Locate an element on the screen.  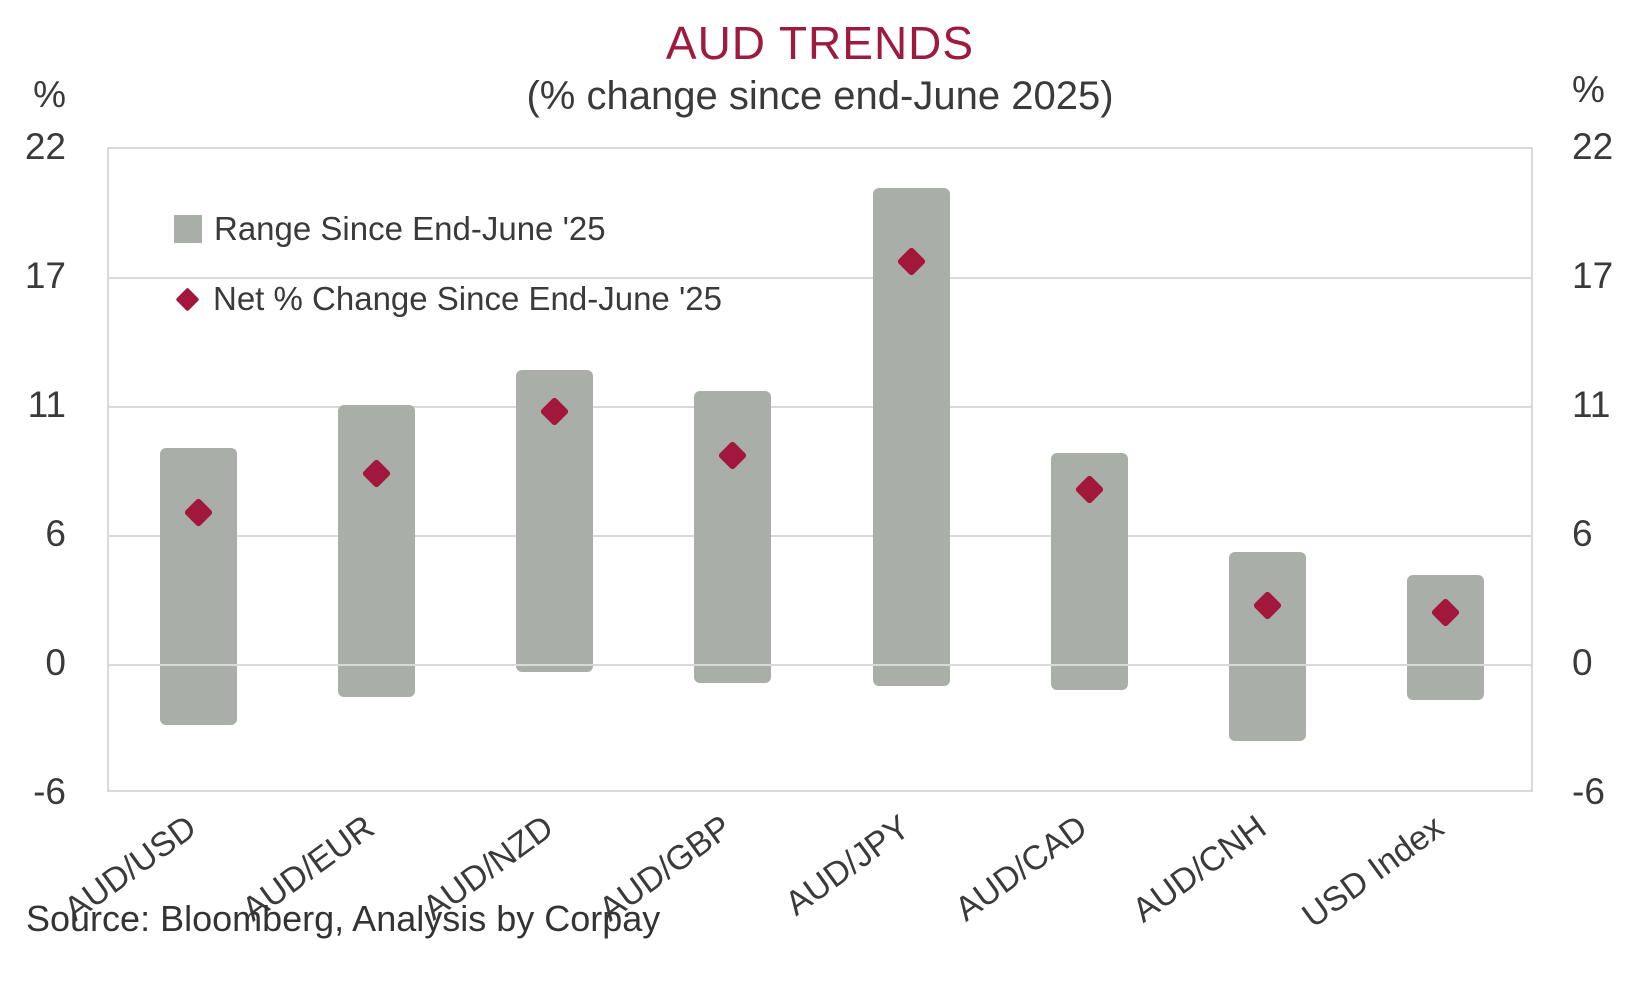
source-text: Source: Bloomberg, Analysis by Corpay is located at coordinates (343, 918).